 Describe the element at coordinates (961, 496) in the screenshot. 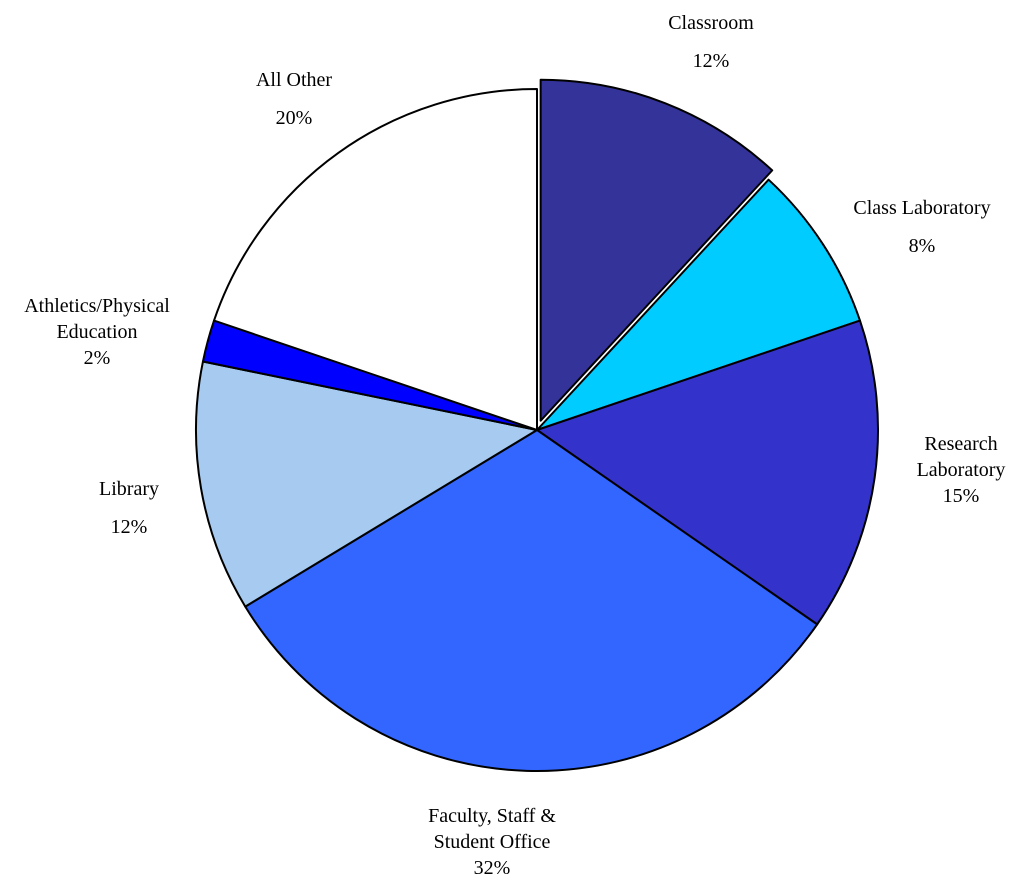

I see `value-label: 15%` at that location.